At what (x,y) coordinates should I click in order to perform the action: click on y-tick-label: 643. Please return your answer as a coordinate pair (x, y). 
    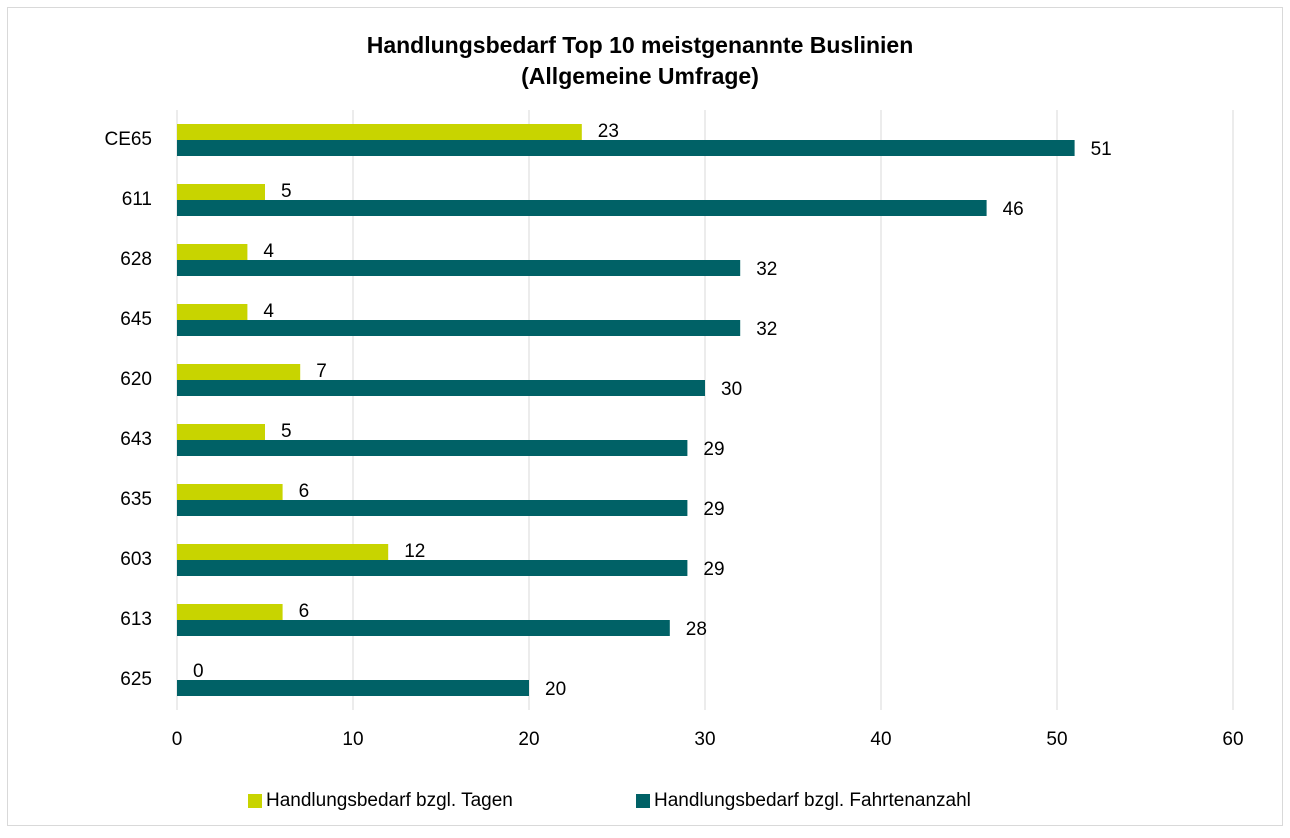
    Looking at the image, I should click on (136, 439).